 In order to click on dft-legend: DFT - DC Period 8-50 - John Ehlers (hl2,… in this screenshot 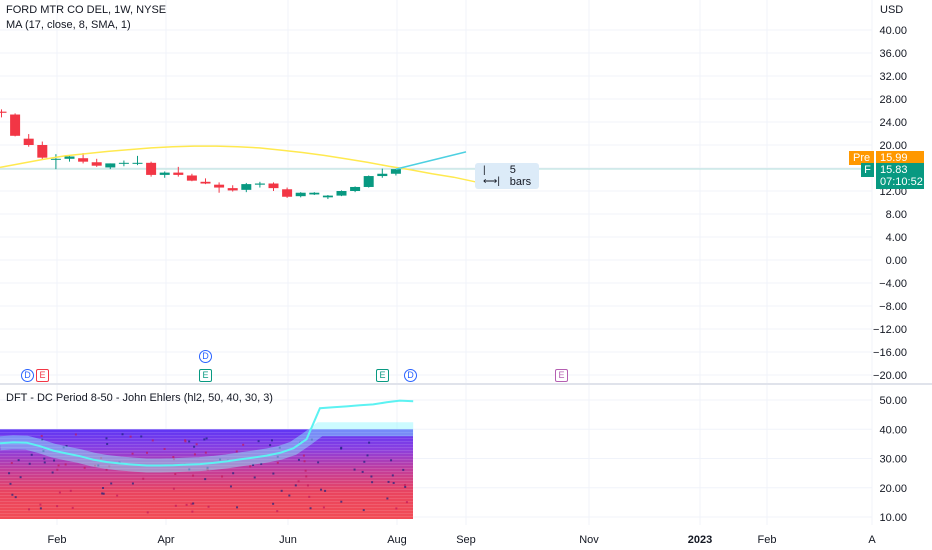, I will do `click(139, 398)`.